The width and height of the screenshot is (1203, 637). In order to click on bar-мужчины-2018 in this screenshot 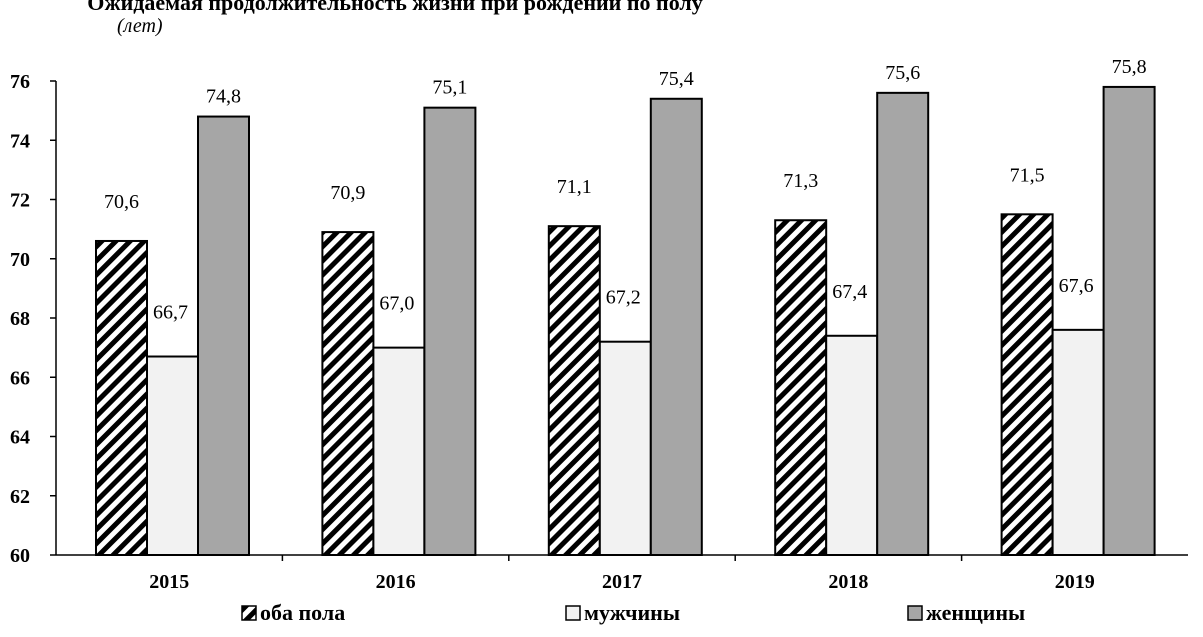, I will do `click(852, 445)`.